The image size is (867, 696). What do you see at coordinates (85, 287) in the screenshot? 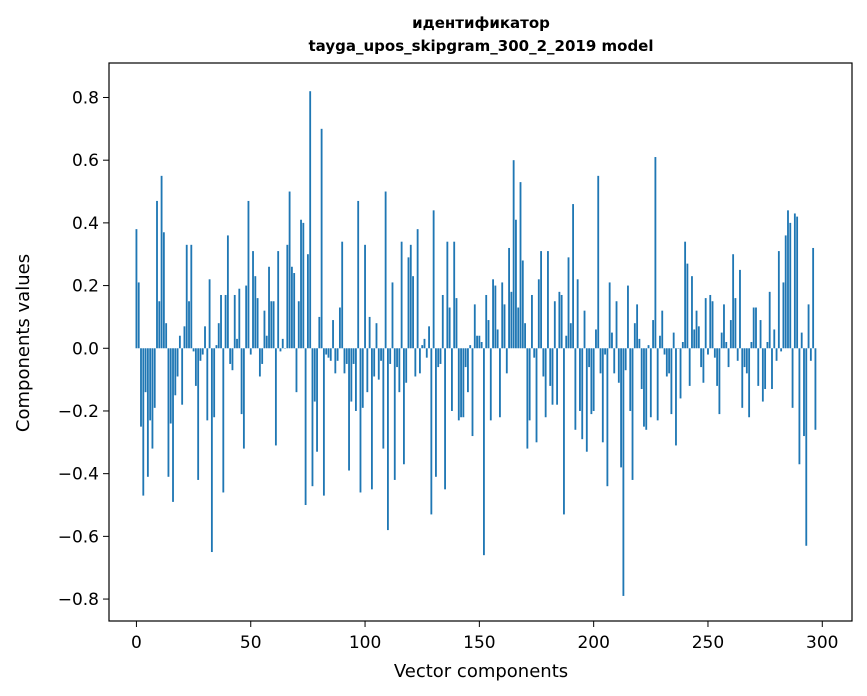
I see `y-tick-label: 0.2` at bounding box center [85, 287].